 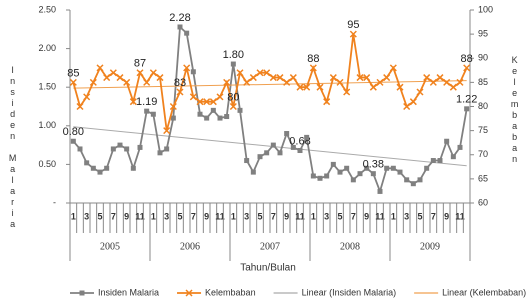 I want to click on data-label: 1.80, so click(x=233, y=55).